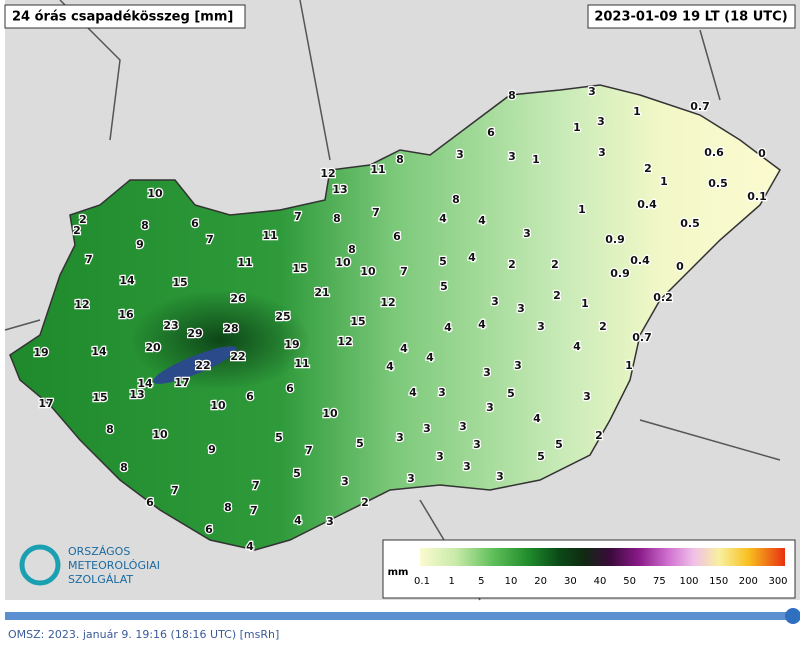 This screenshot has height=653, width=800. What do you see at coordinates (792, 616) in the screenshot?
I see `progress-handle` at bounding box center [792, 616].